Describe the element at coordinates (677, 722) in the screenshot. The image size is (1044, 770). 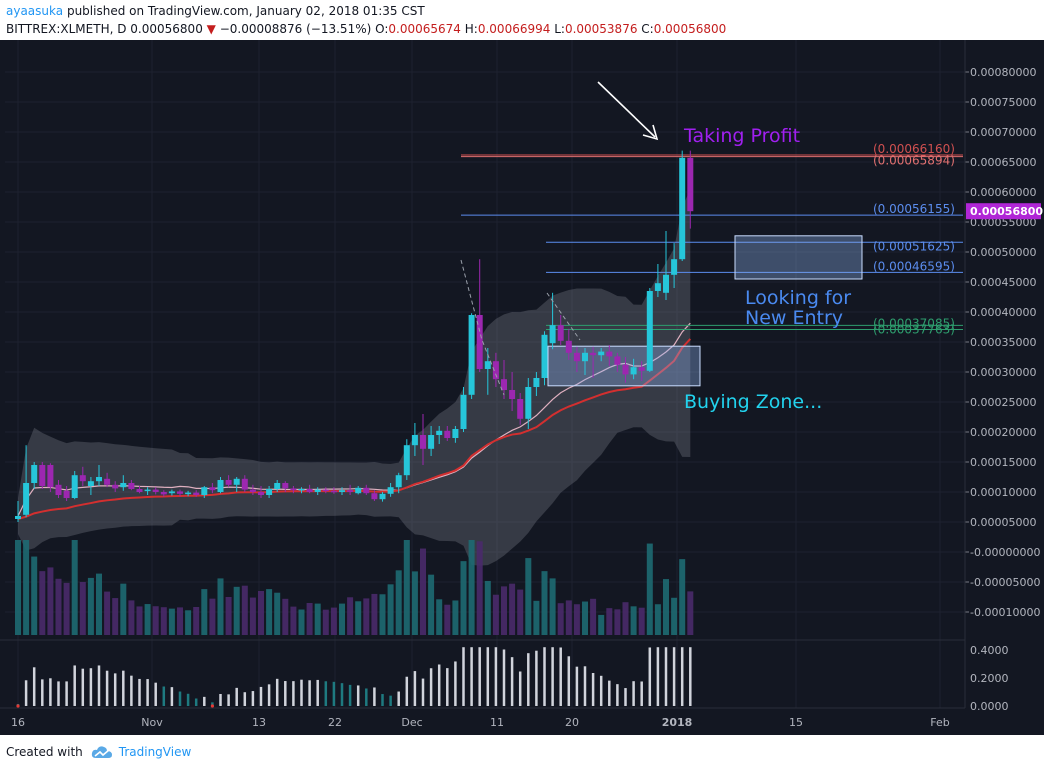
I see `x-tick-label: 2018` at that location.